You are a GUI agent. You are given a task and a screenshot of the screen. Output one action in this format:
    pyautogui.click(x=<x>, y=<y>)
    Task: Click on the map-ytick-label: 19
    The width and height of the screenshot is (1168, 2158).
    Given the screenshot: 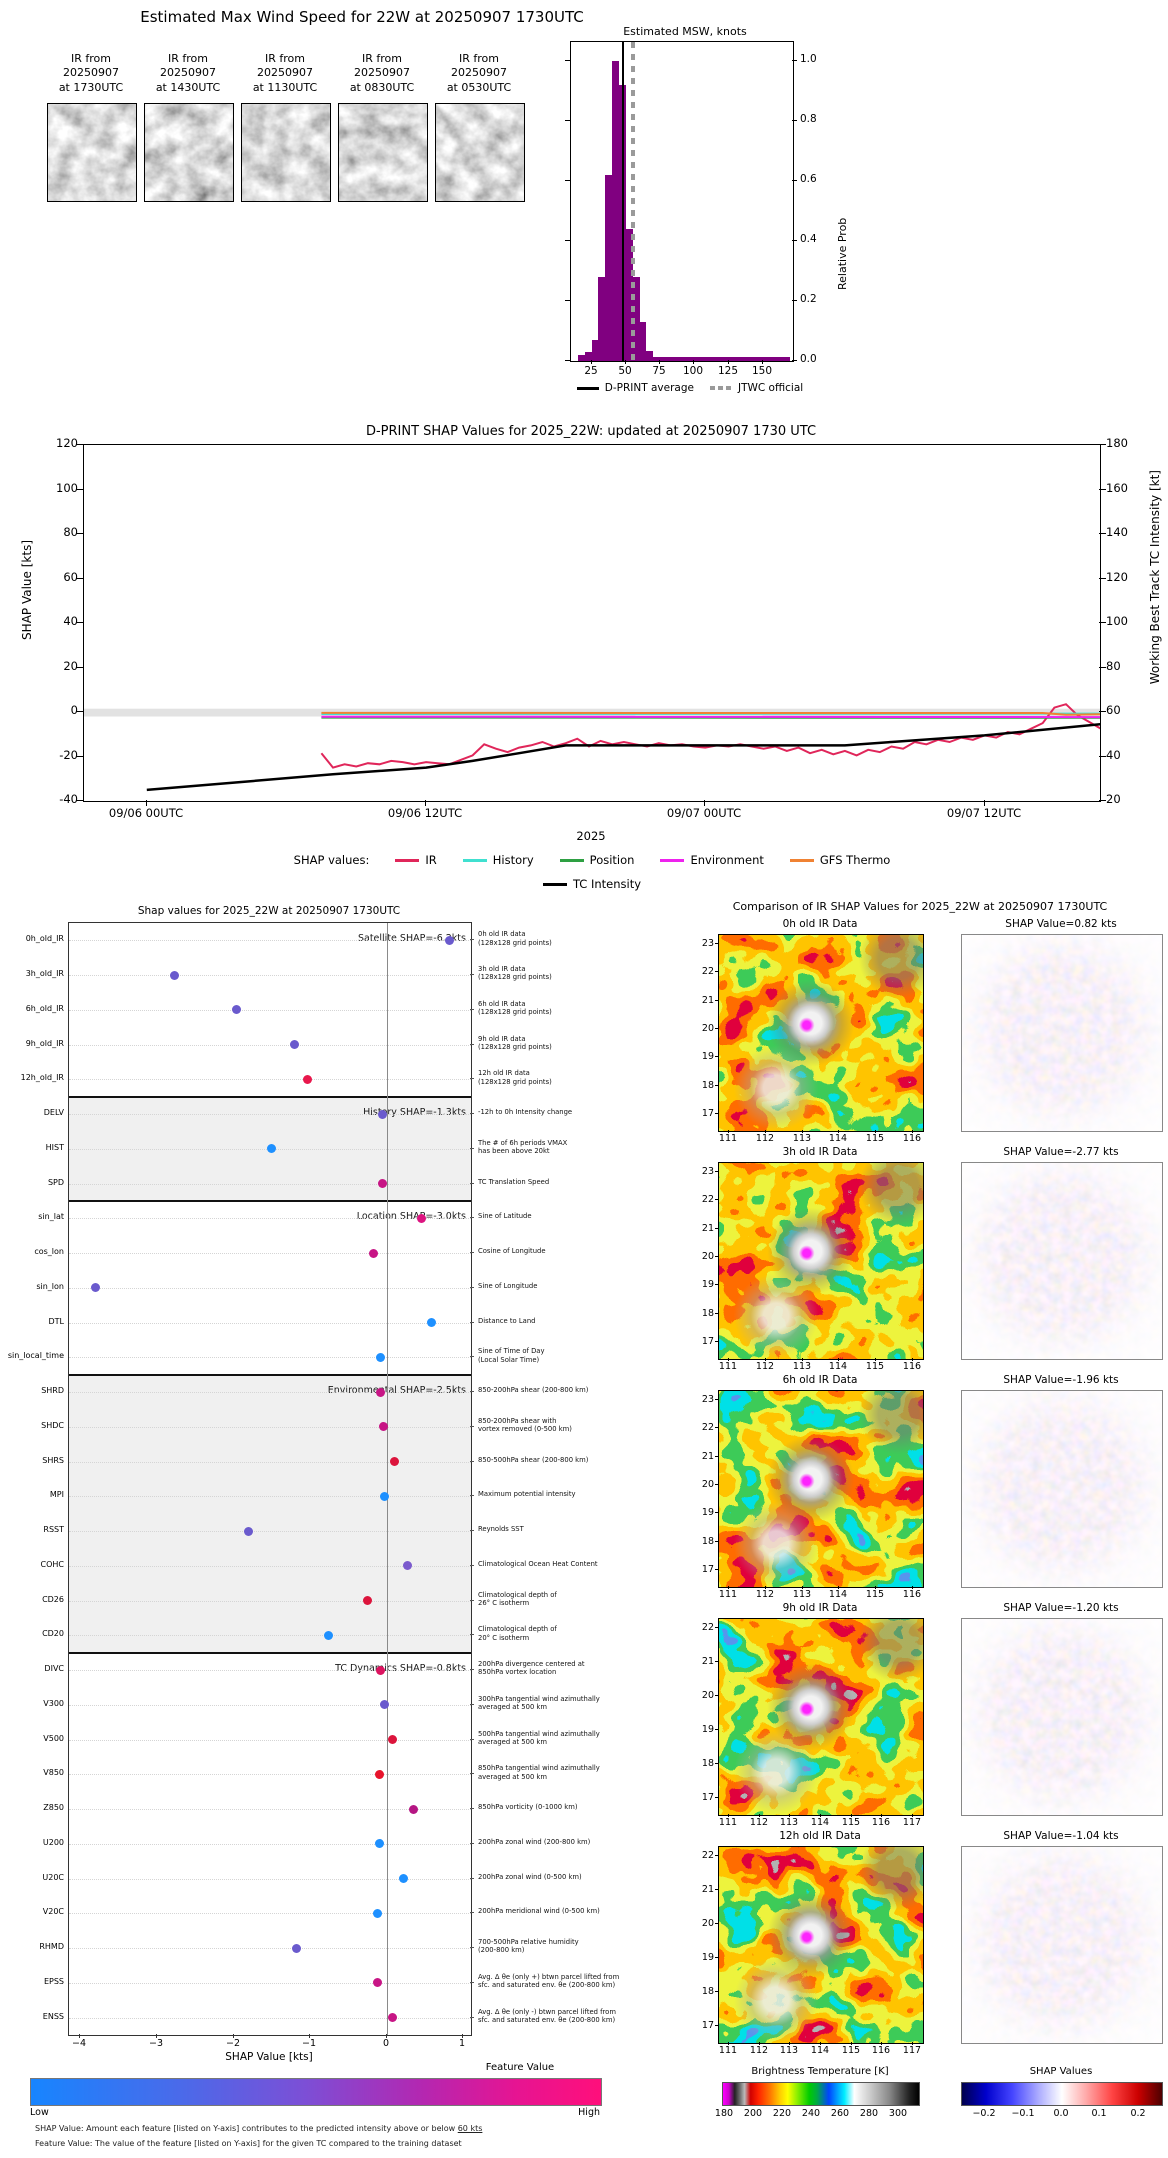 What is the action you would take?
    pyautogui.click(x=707, y=1056)
    